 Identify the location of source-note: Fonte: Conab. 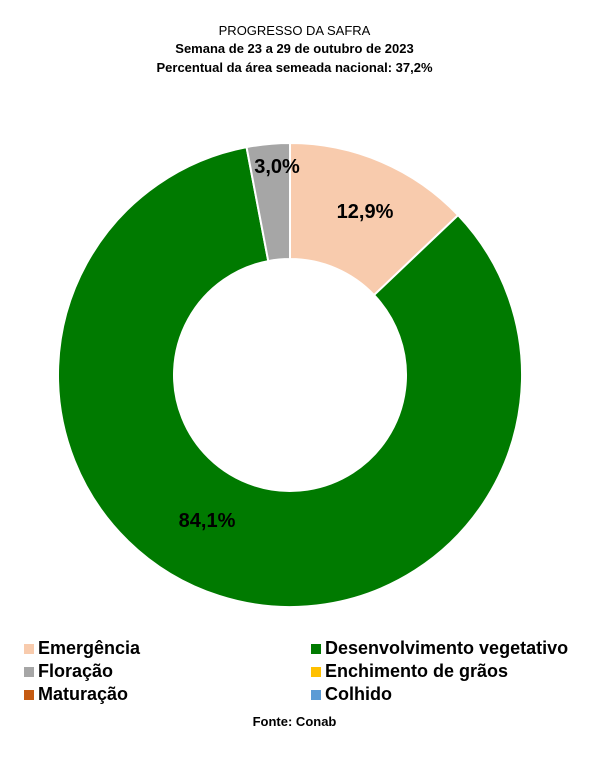
(294, 721).